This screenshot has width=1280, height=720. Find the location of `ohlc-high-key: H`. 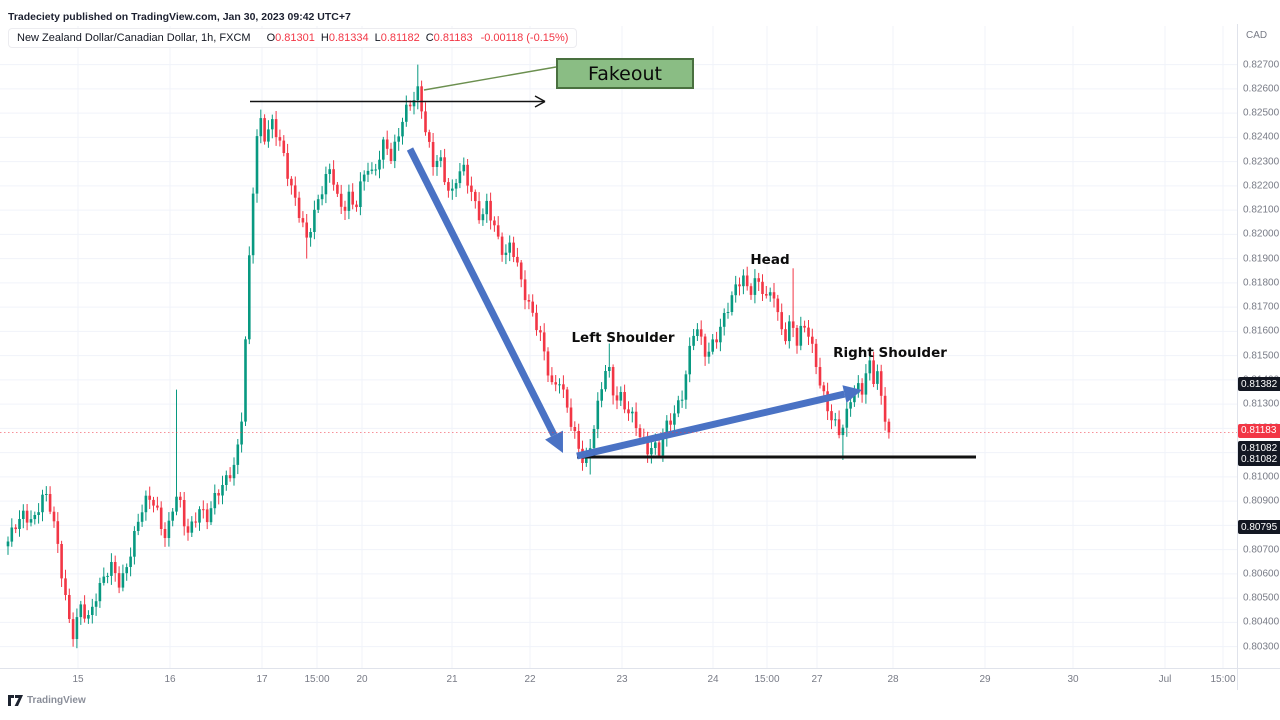

ohlc-high-key: H is located at coordinates (324, 38).